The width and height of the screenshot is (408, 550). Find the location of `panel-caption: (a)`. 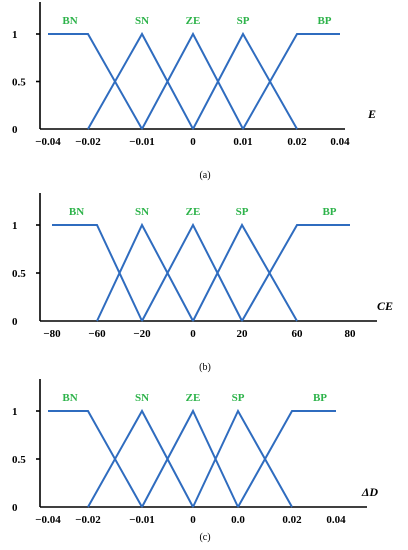

panel-caption: (a) is located at coordinates (204, 175).